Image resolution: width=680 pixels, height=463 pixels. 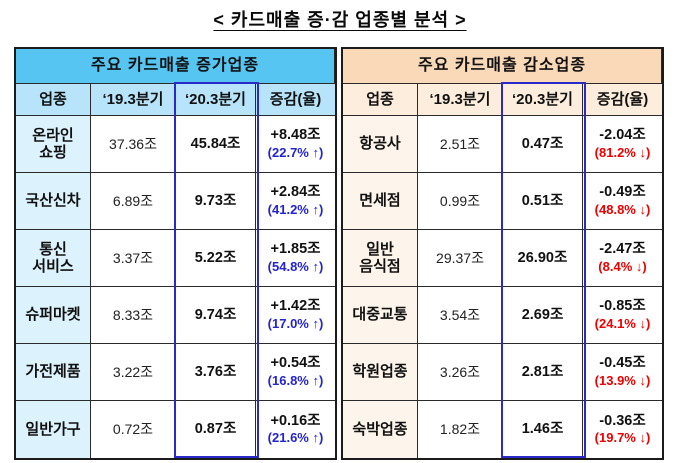 I want to click on table-row-category: 가전제품, so click(x=53, y=372).